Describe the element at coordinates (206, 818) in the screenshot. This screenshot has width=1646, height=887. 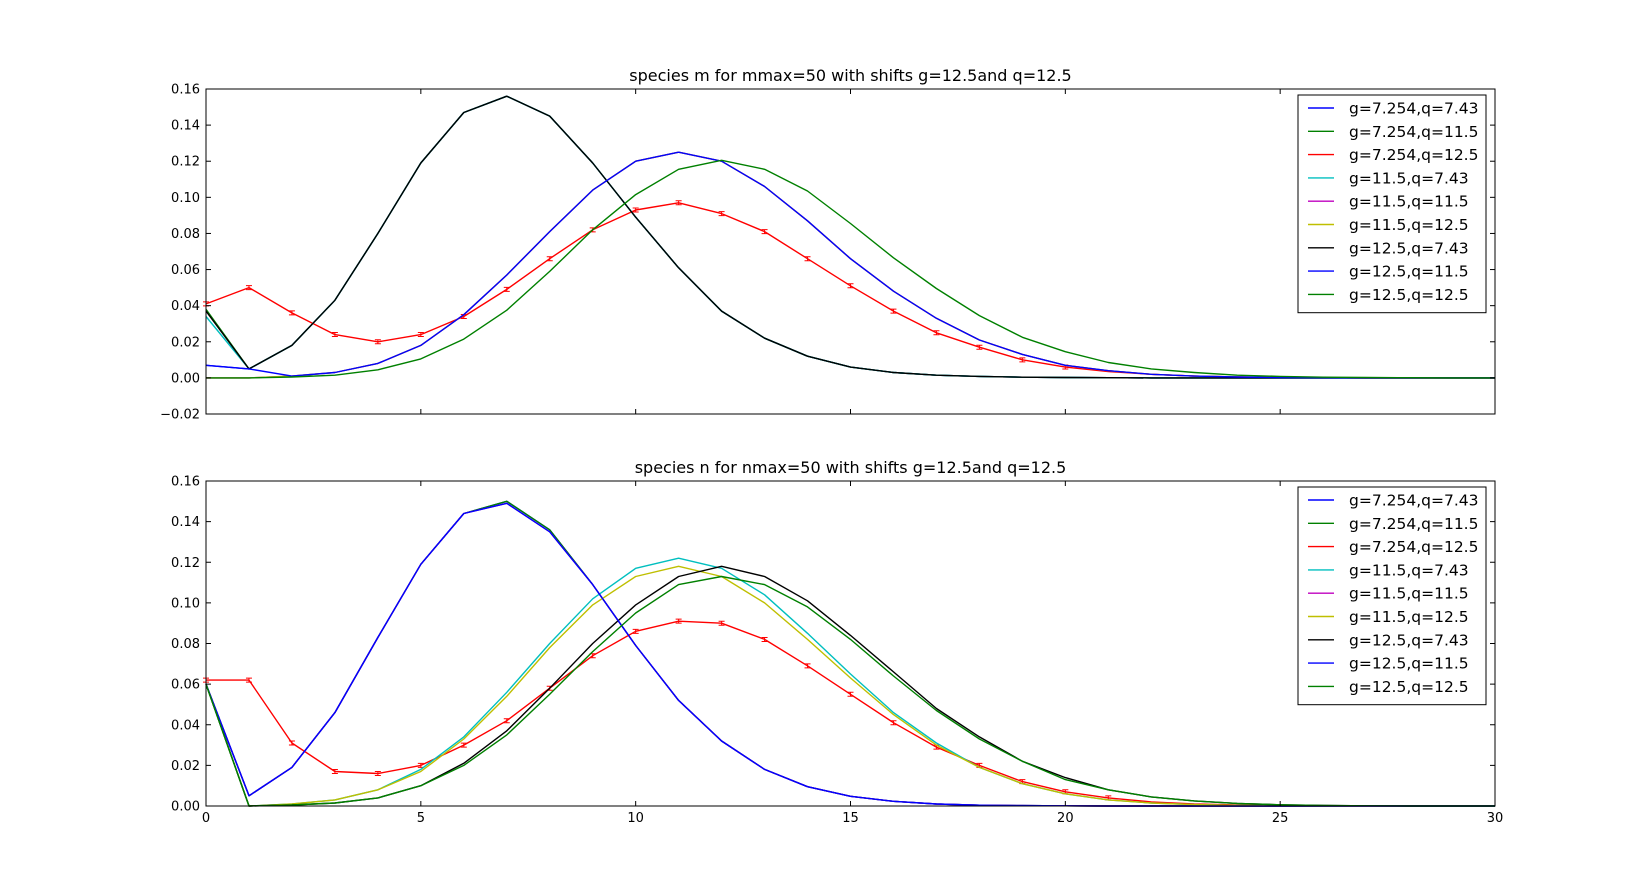
I see `x-tick-label: 0` at that location.